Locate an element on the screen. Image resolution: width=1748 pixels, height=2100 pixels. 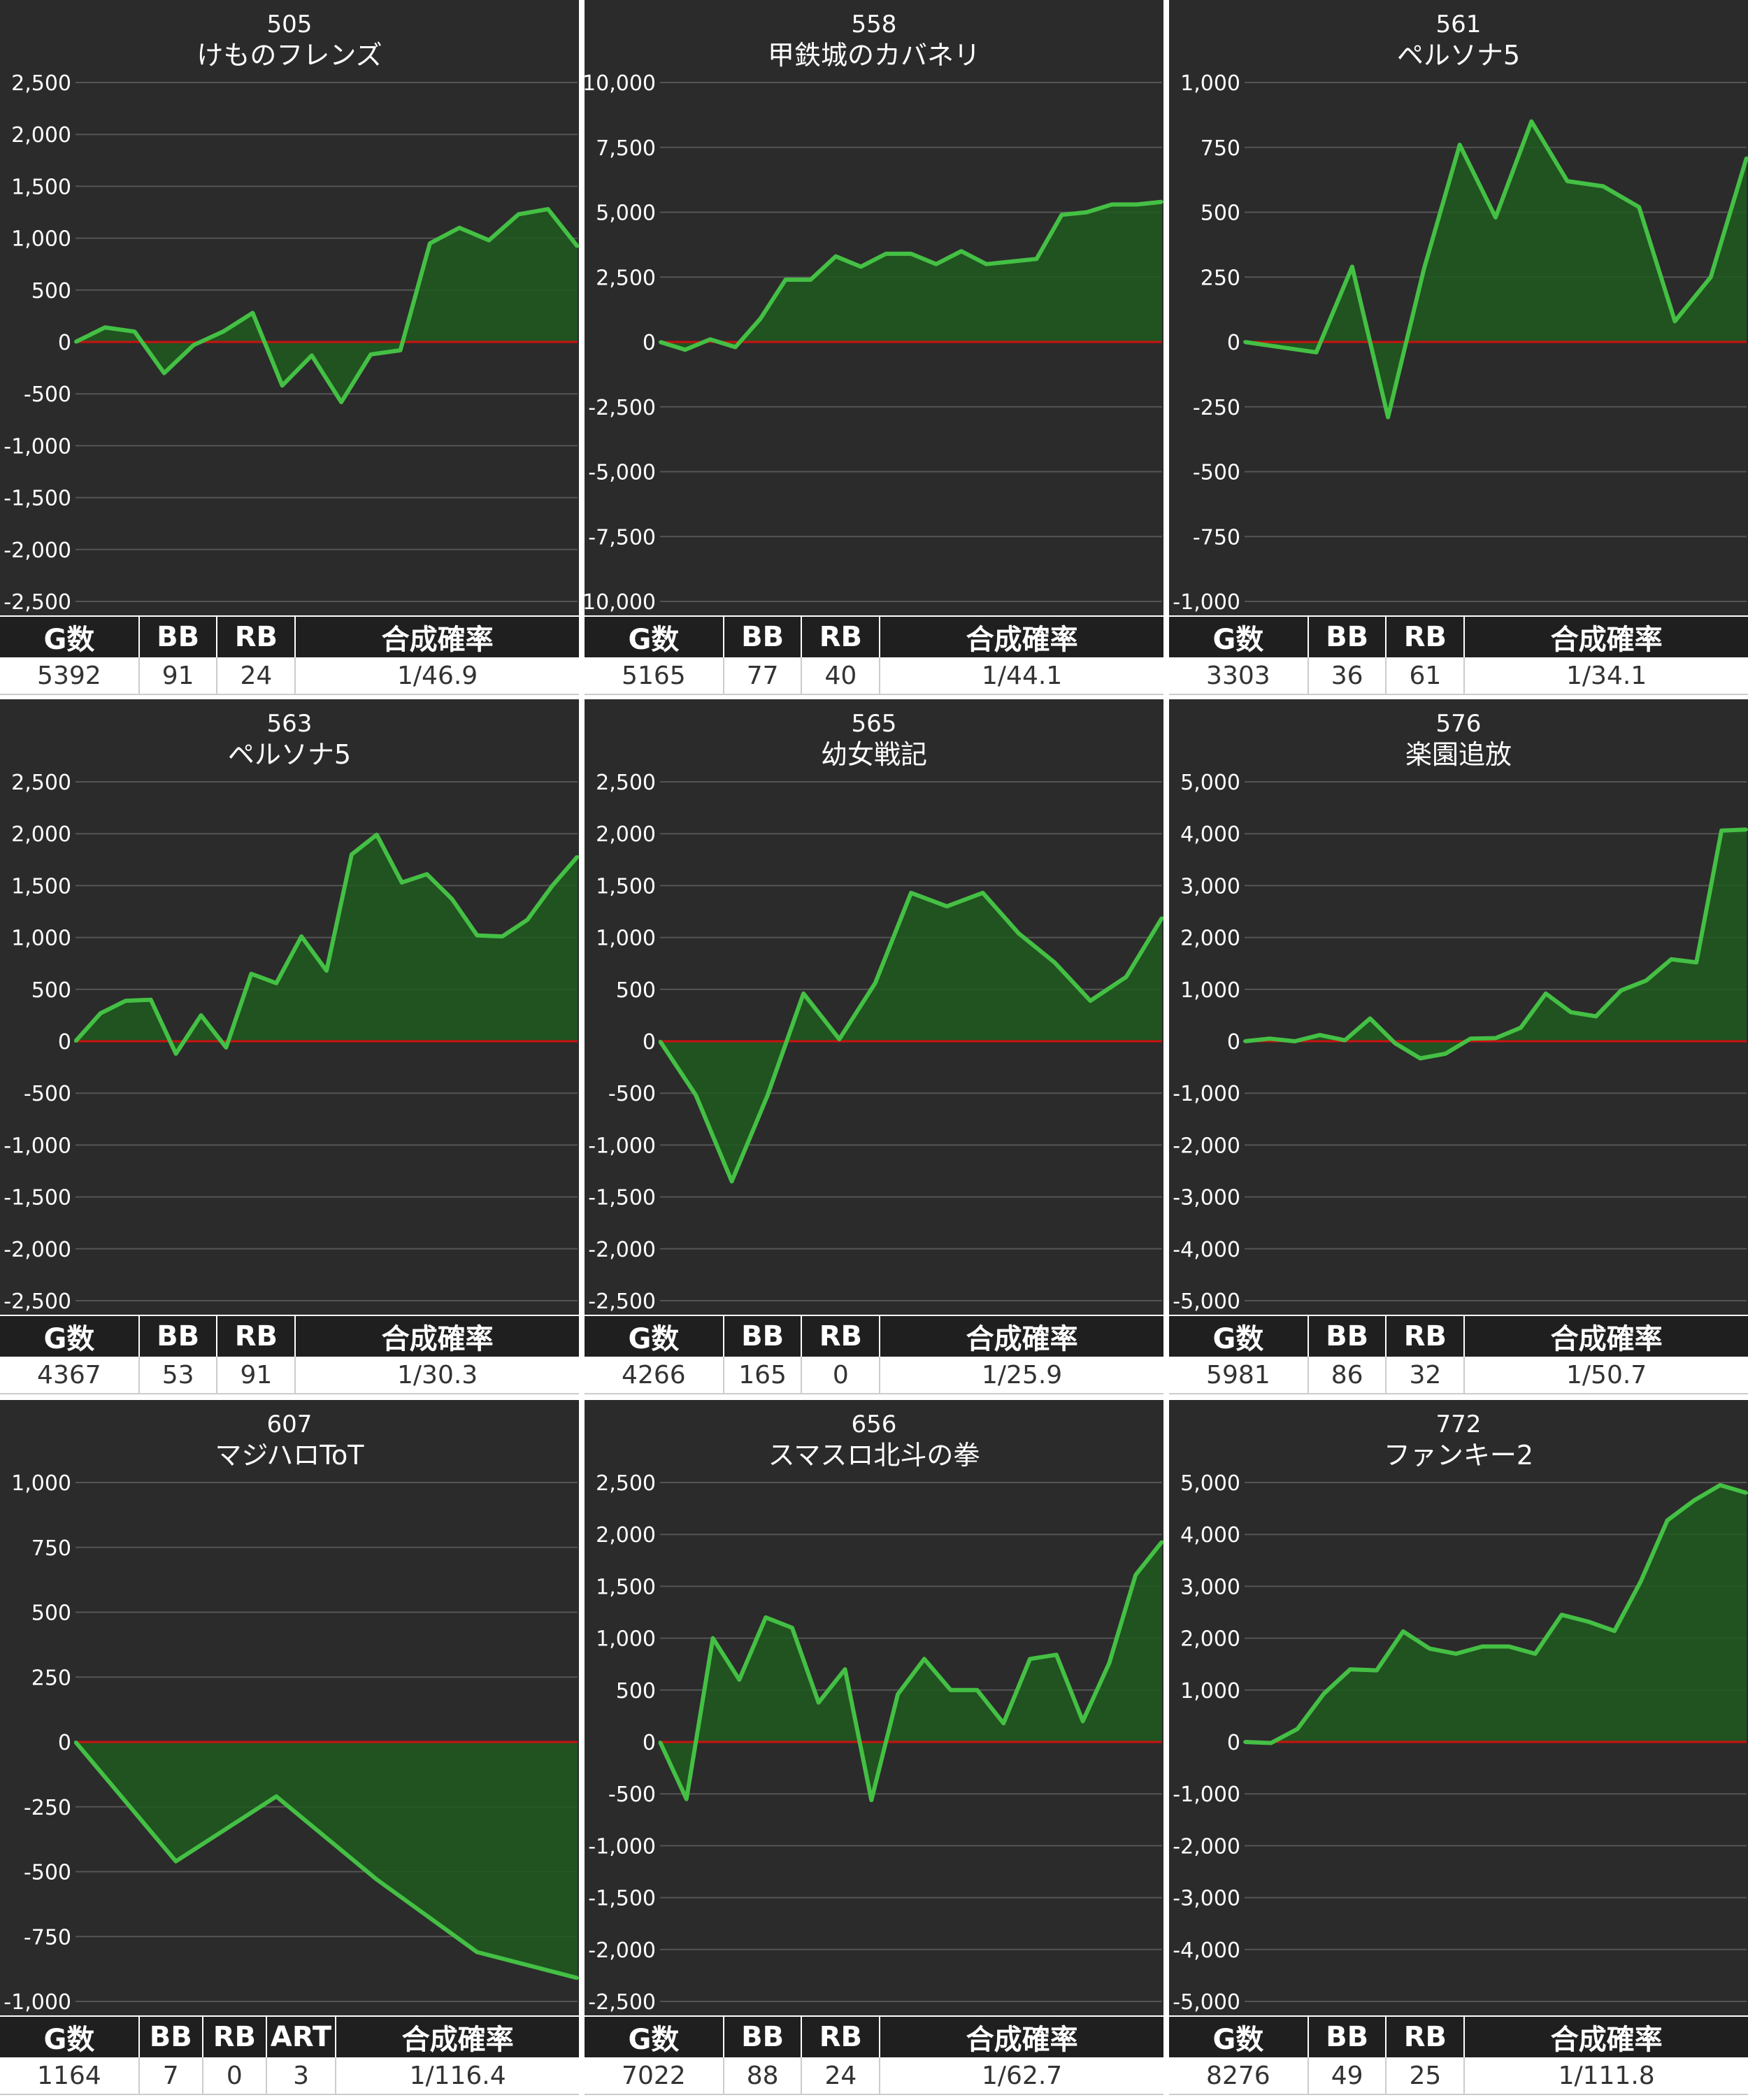
y-tick-label: -5,000 is located at coordinates (1206, 2002).